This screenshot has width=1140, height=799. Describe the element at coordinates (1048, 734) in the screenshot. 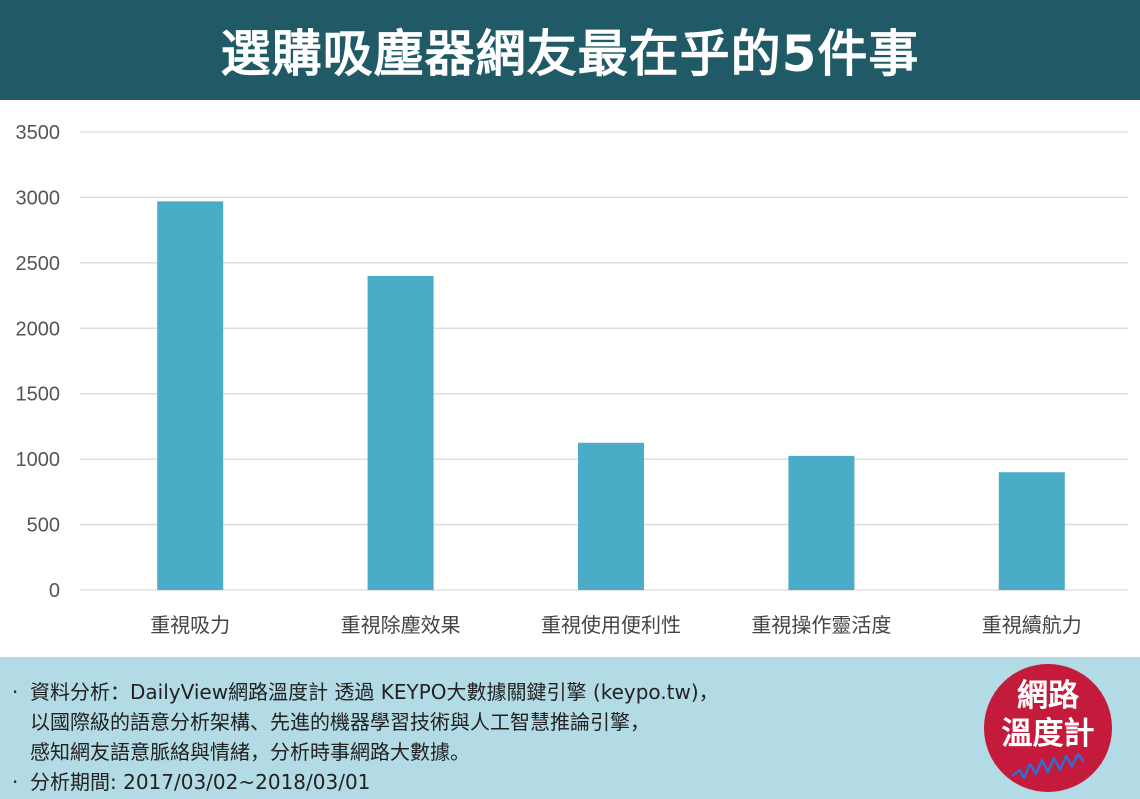

I see `logo-text-line2: 溫度計` at that location.